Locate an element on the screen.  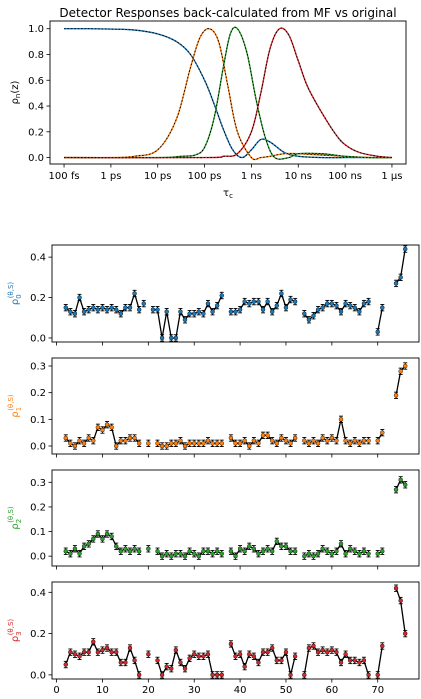
y-tick-label: 0.2 is located at coordinates (38, 298).